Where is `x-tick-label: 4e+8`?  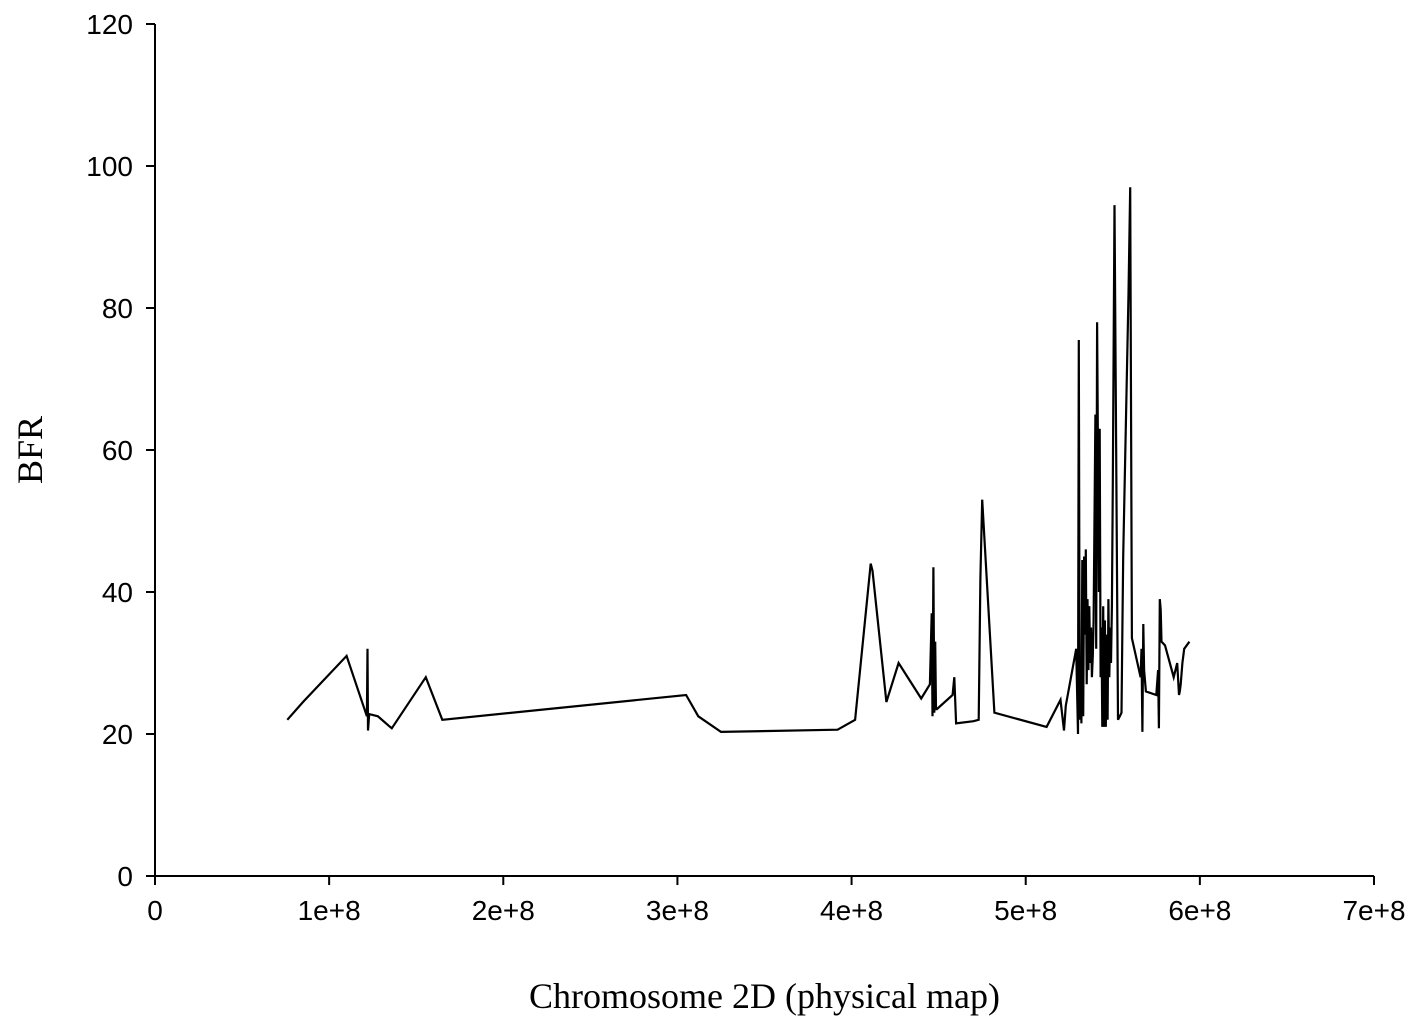
x-tick-label: 4e+8 is located at coordinates (851, 910).